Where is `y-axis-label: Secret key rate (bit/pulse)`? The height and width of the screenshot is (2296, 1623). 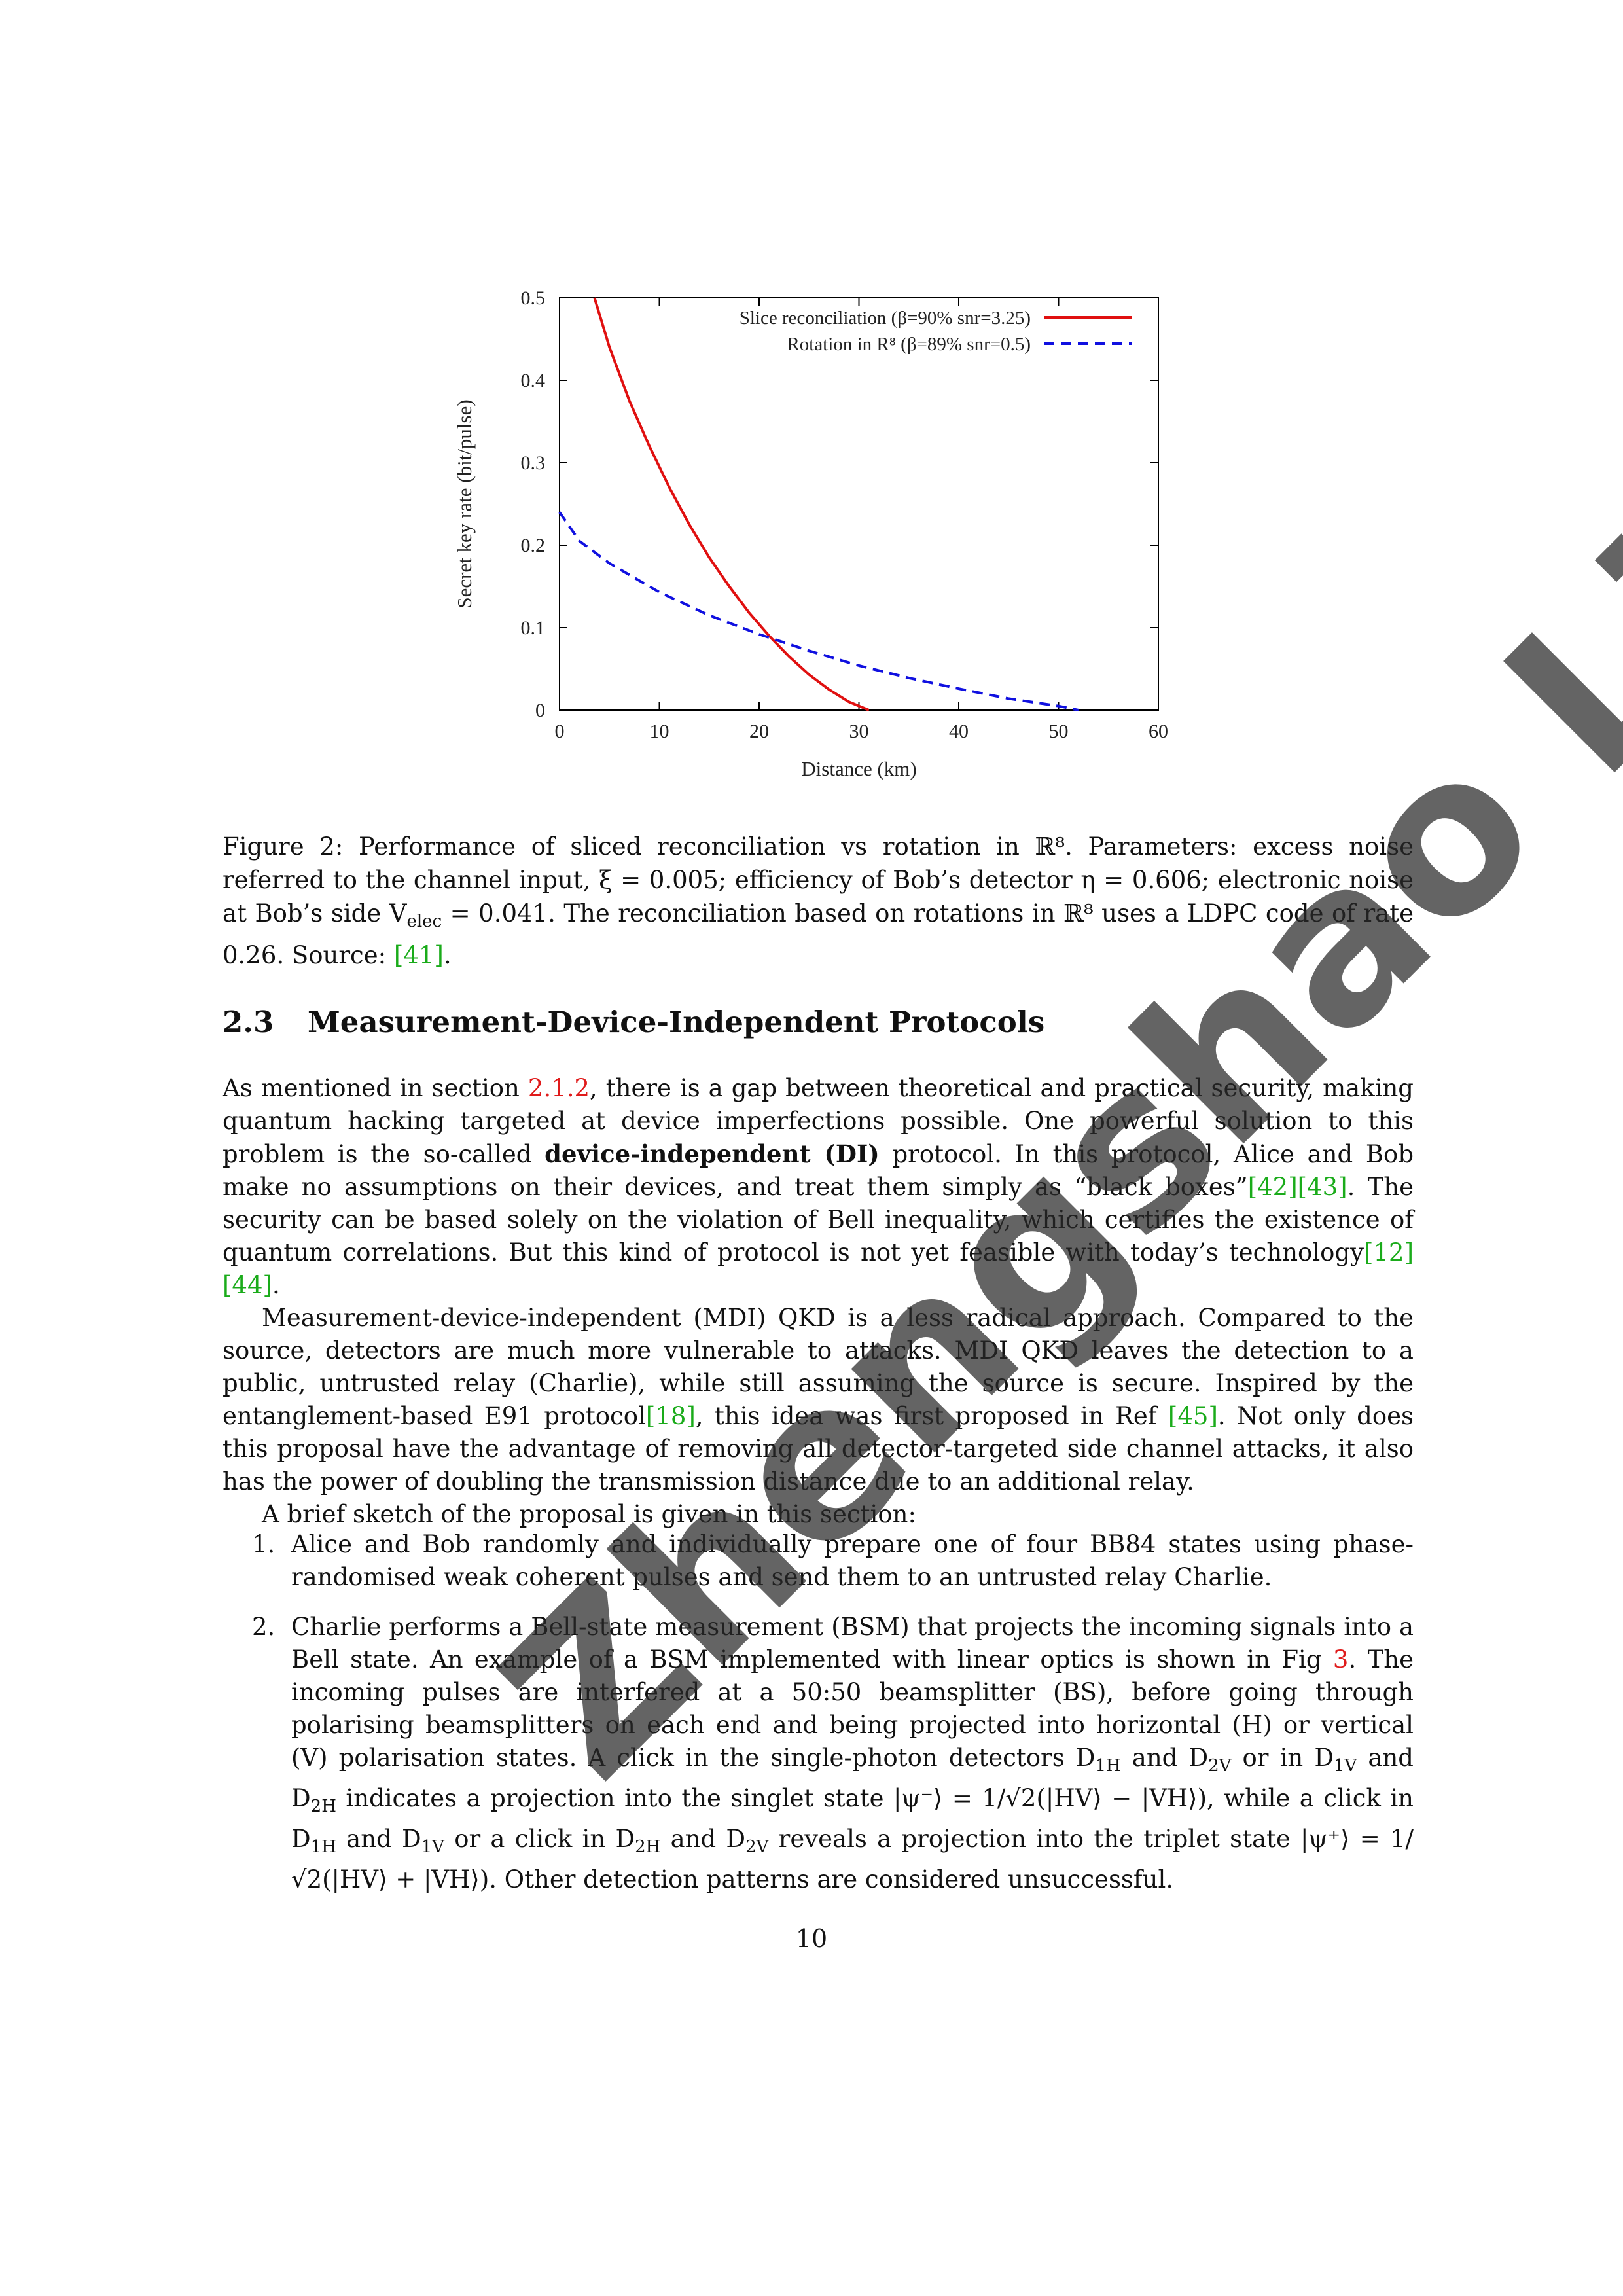 y-axis-label: Secret key rate (bit/pulse) is located at coordinates (464, 503).